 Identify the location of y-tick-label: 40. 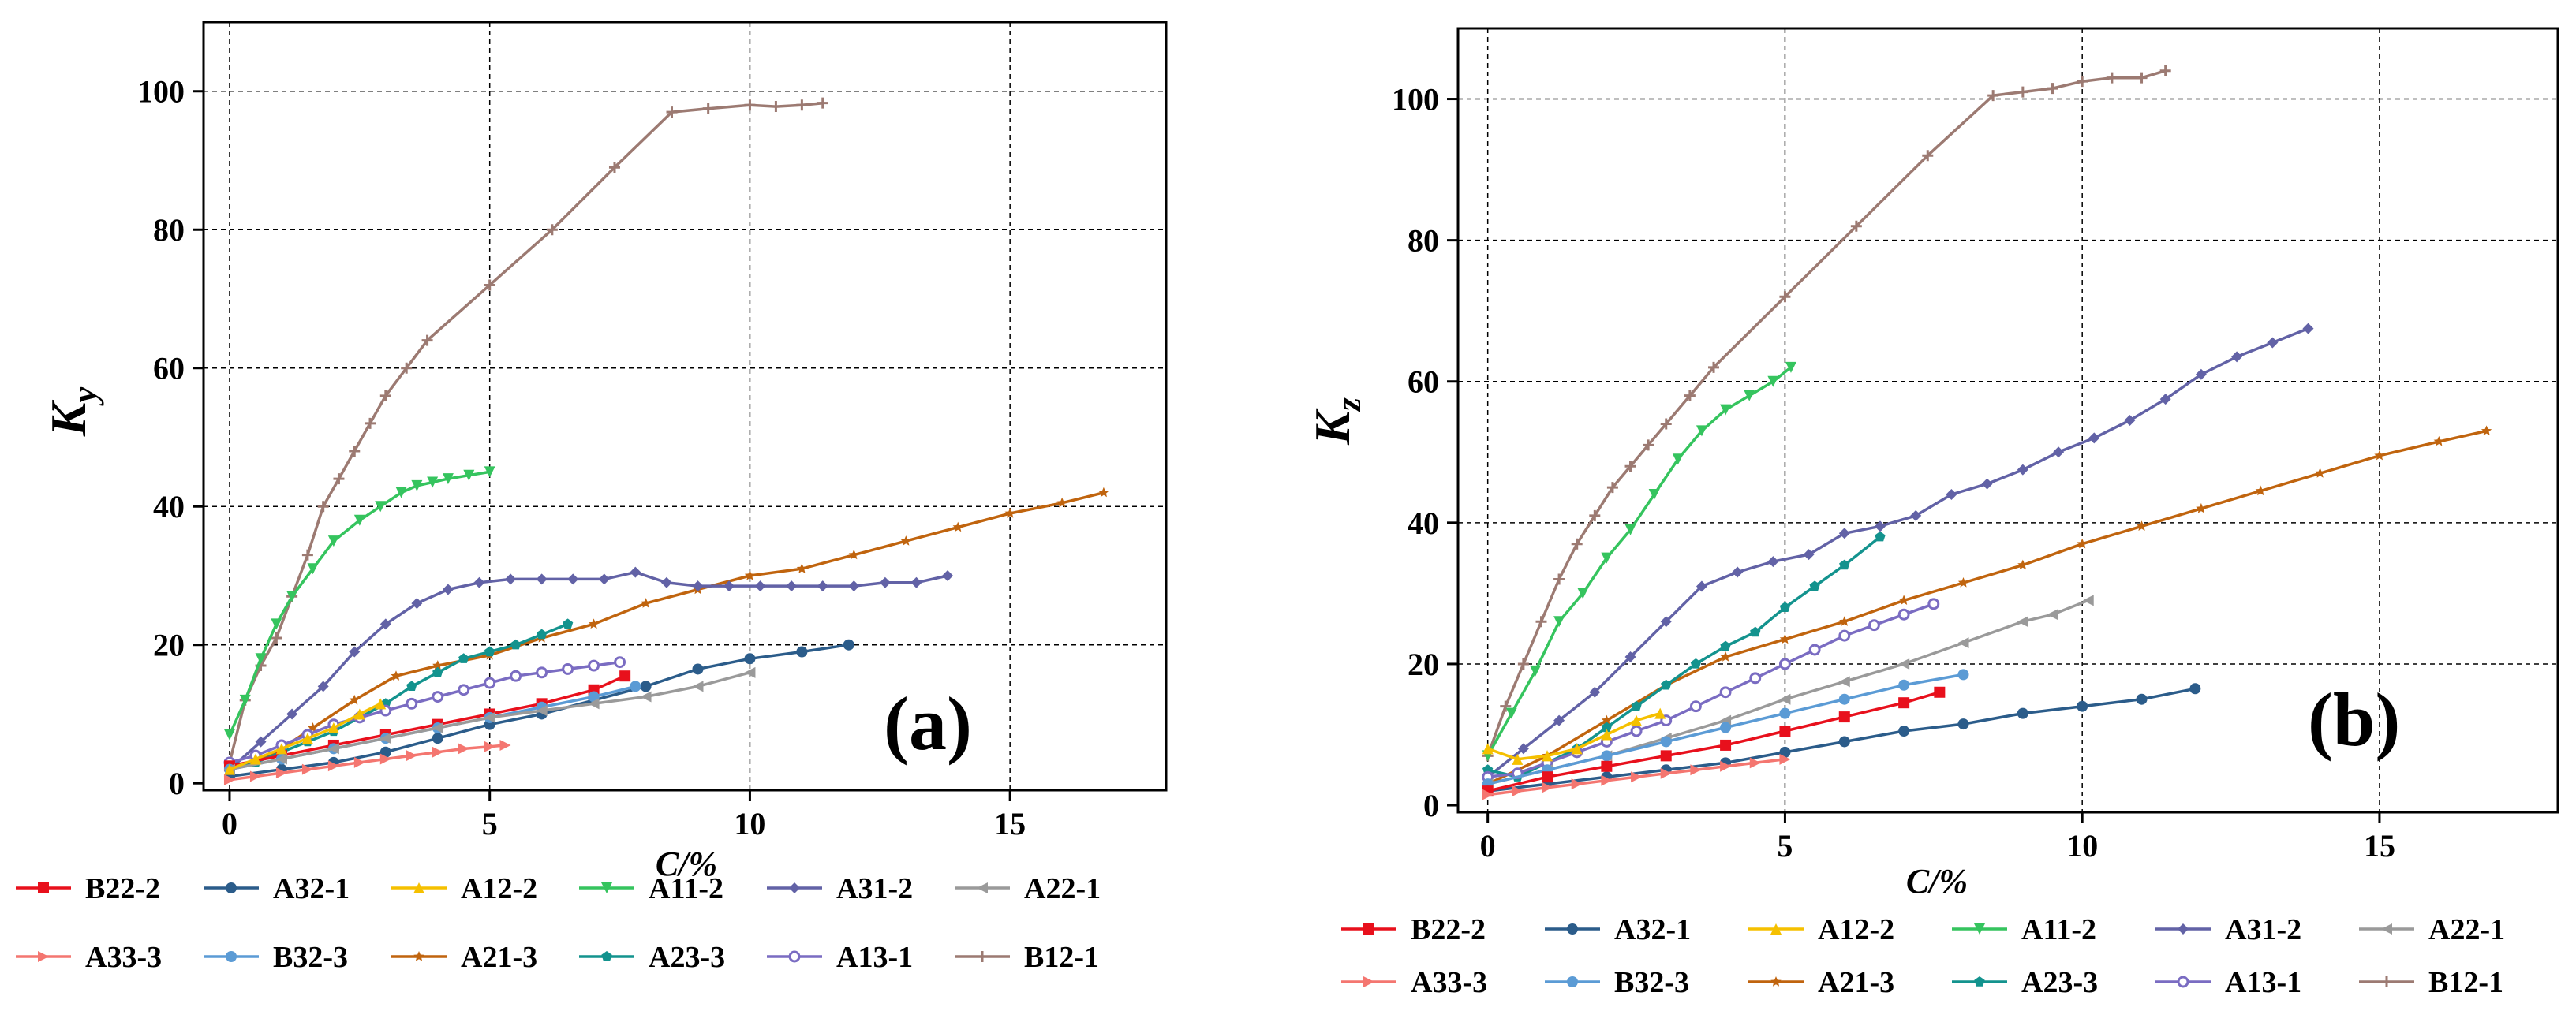
(1423, 523).